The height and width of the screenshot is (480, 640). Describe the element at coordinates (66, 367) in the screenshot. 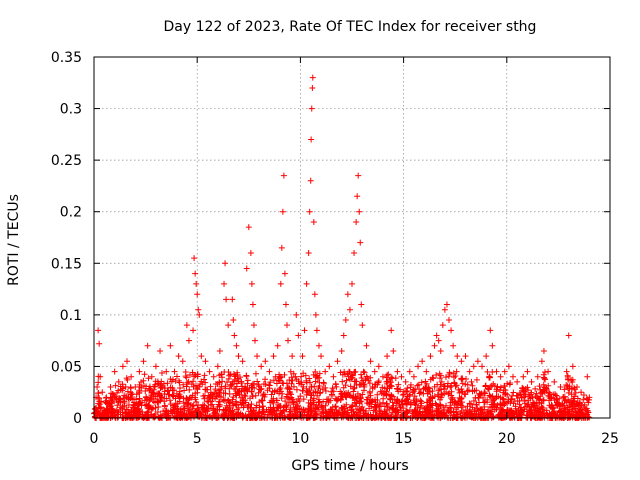

I see `y-tick-label: 0.05` at that location.